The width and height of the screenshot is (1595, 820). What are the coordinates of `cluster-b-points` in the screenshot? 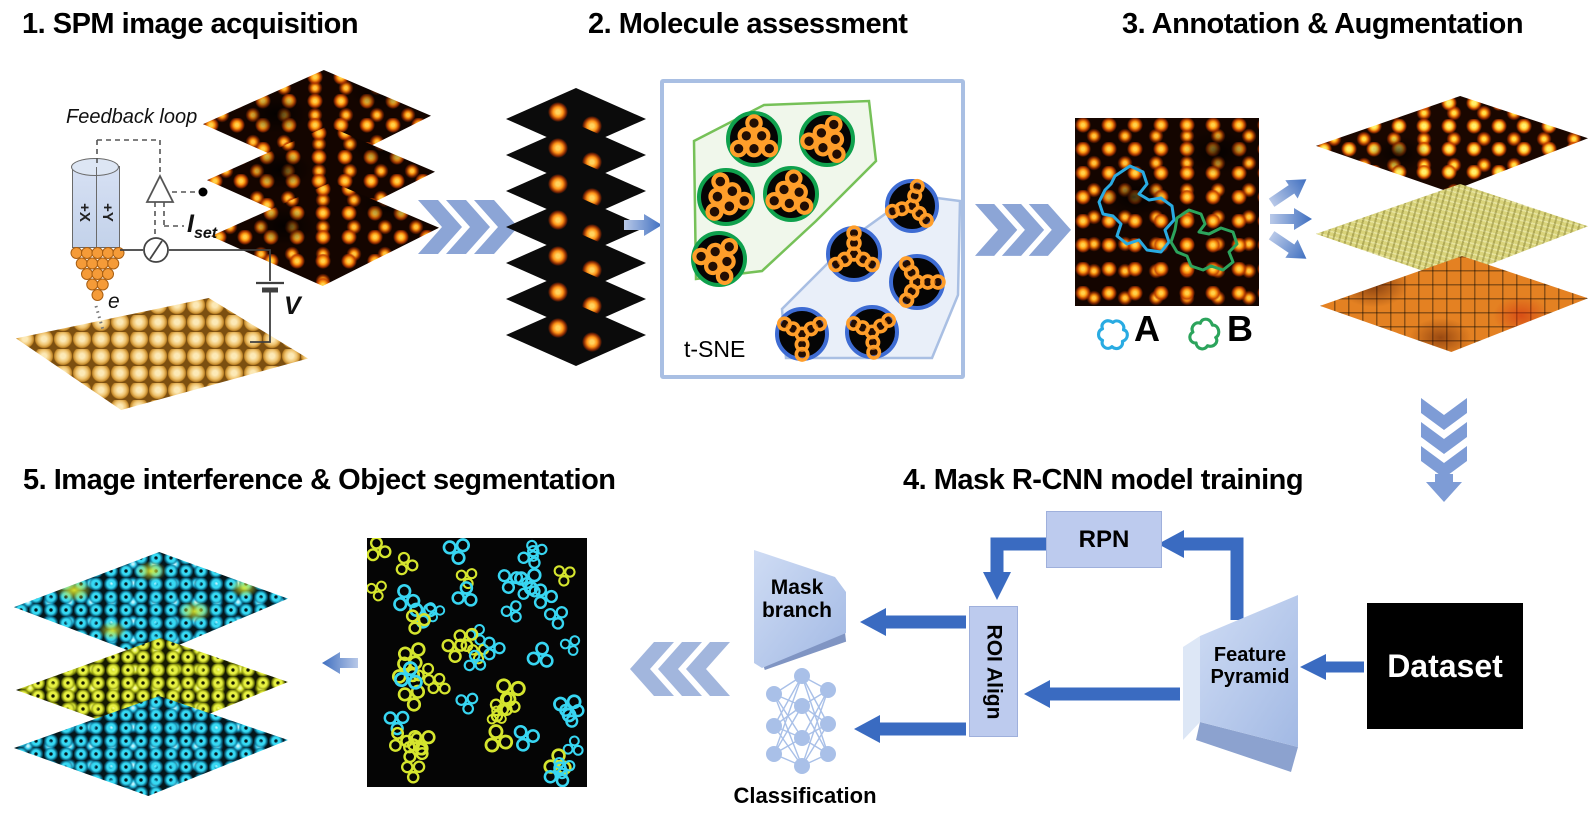 It's located at (857, 268).